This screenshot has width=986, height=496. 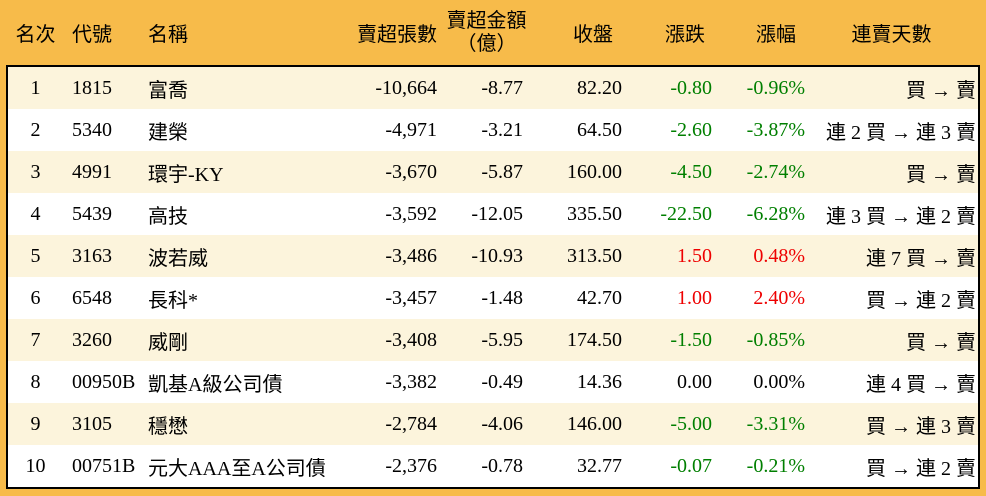 What do you see at coordinates (35, 35) in the screenshot?
I see `column-header-rank: 名次` at bounding box center [35, 35].